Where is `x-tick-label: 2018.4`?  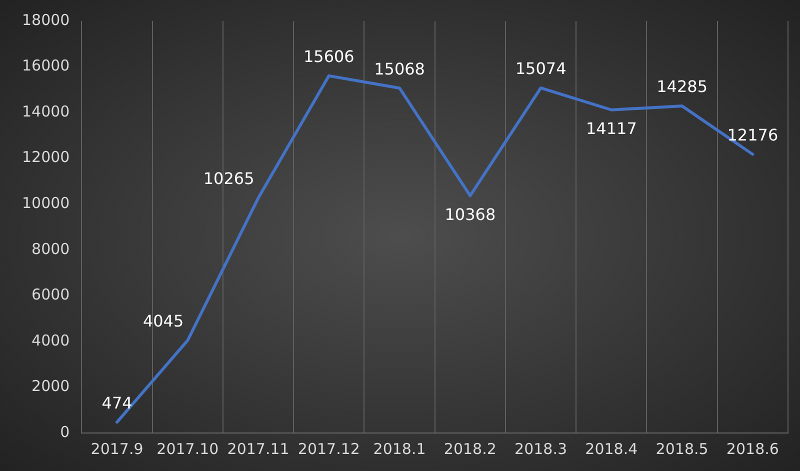 x-tick-label: 2018.4 is located at coordinates (611, 449).